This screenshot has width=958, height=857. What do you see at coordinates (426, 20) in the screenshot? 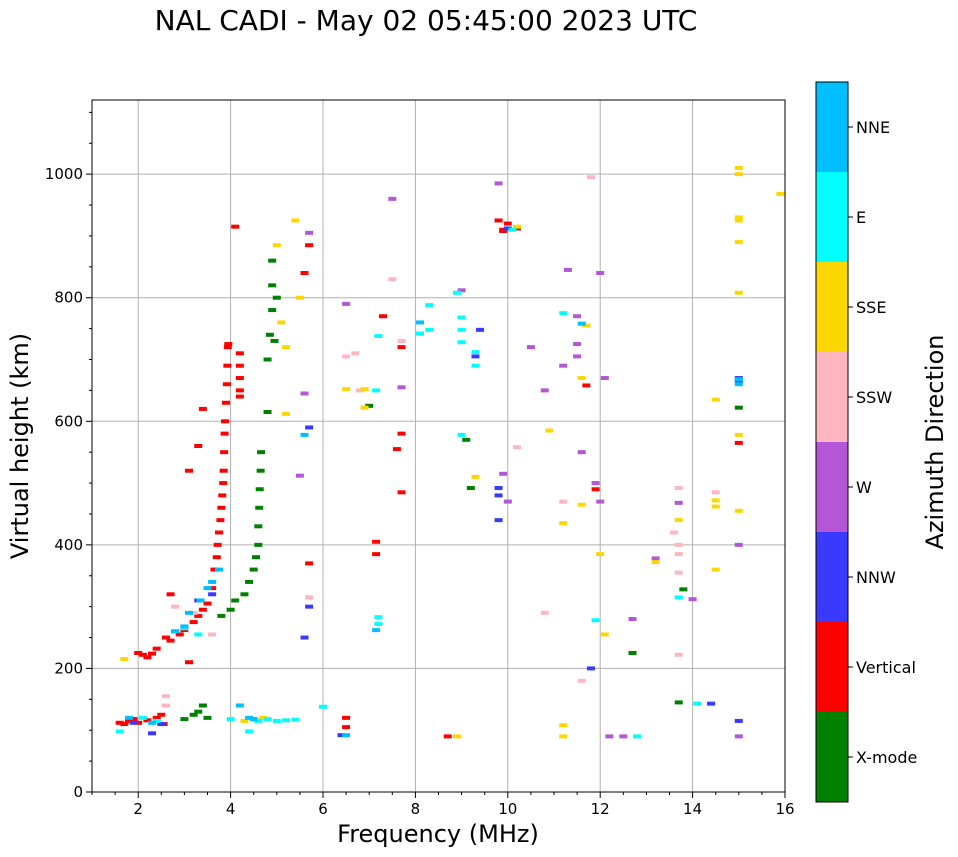
I see `chart-title: NAL CADI - May 02 05:45:00 2023 UTC` at bounding box center [426, 20].